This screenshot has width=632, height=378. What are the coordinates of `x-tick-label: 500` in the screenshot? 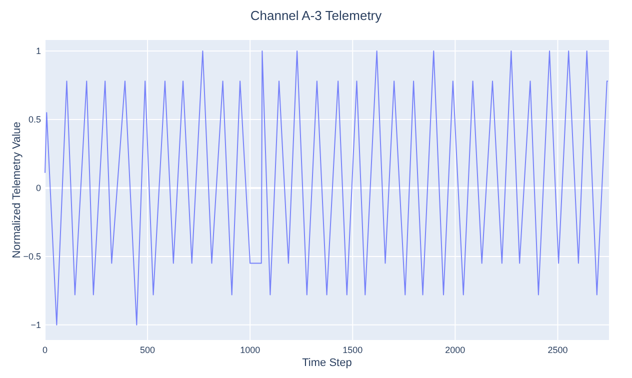 It's located at (148, 350).